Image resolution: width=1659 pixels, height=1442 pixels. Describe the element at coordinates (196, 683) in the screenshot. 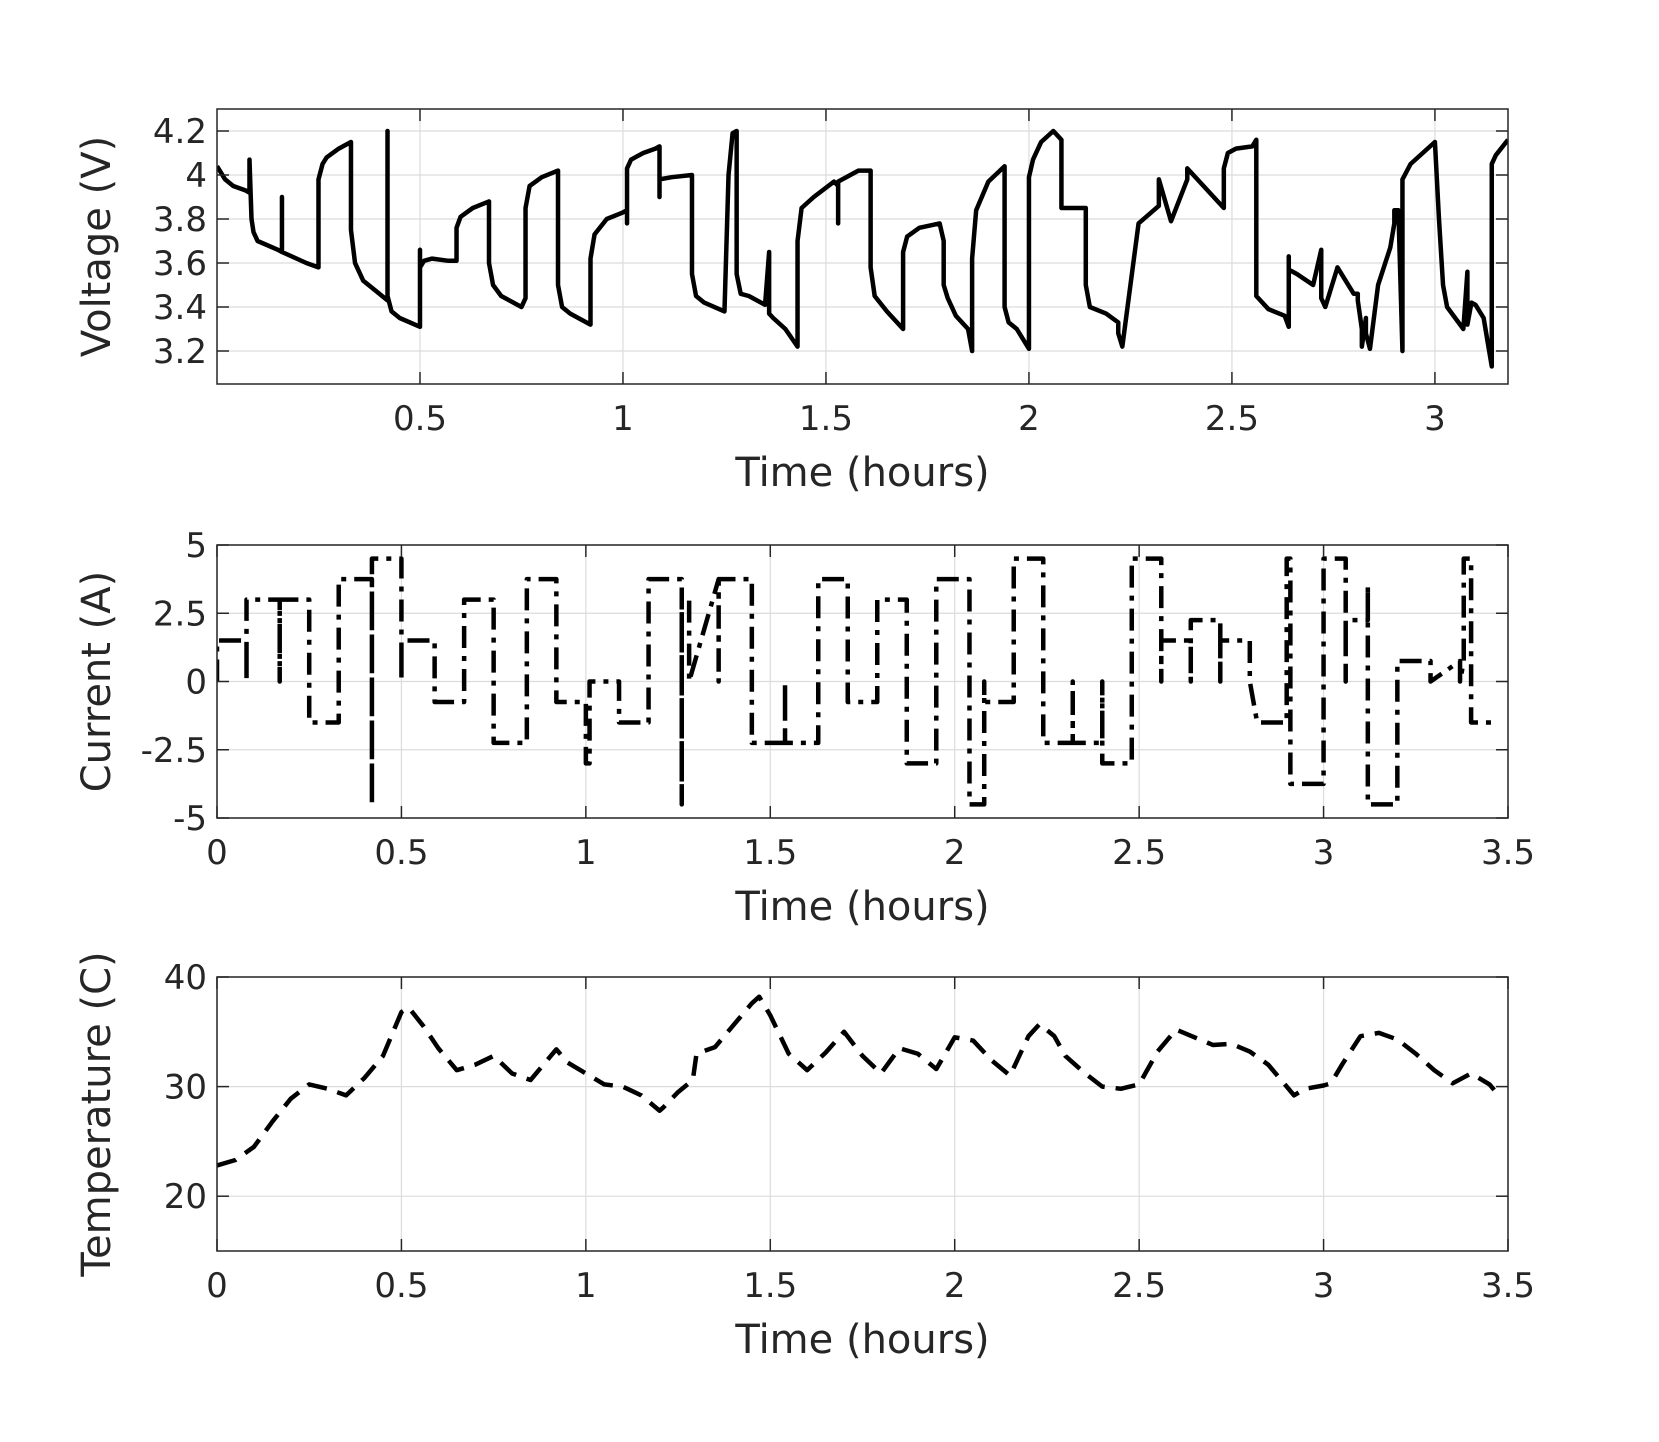

I see `current-y-tick-label: 0` at that location.